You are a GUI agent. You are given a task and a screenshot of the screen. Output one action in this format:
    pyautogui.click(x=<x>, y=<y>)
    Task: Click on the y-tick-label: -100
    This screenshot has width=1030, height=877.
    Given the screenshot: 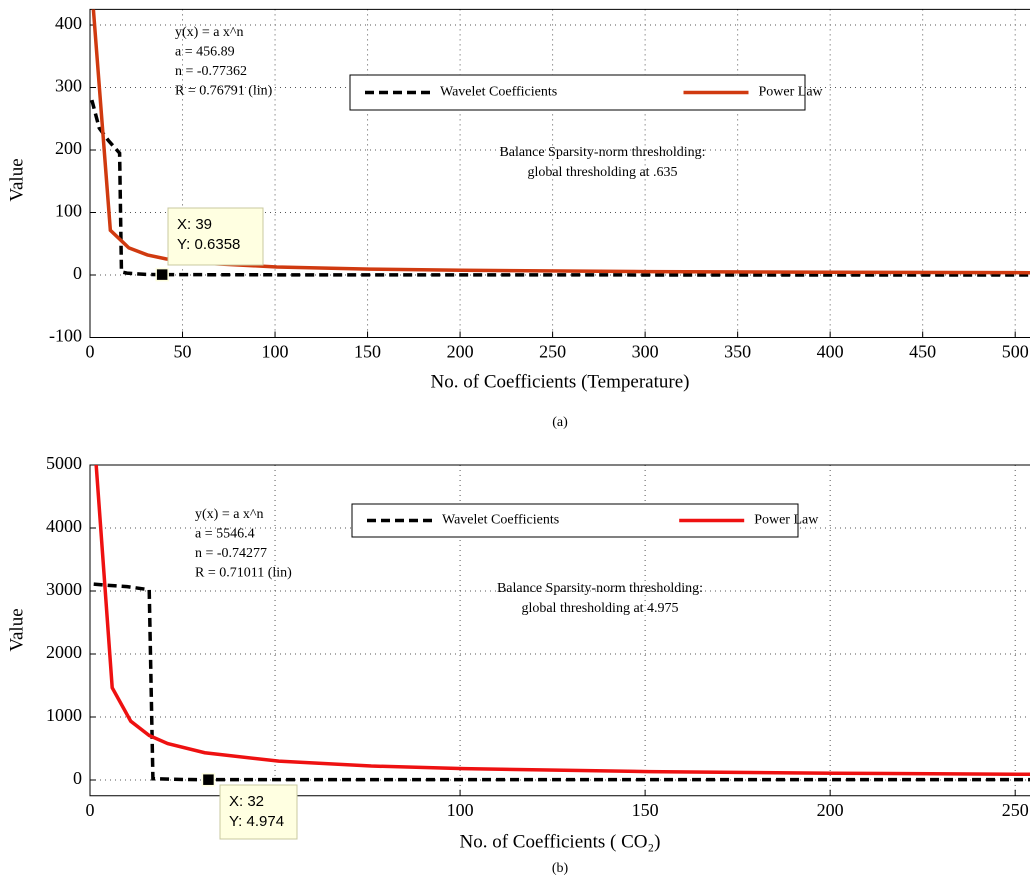 What is the action you would take?
    pyautogui.click(x=65, y=336)
    